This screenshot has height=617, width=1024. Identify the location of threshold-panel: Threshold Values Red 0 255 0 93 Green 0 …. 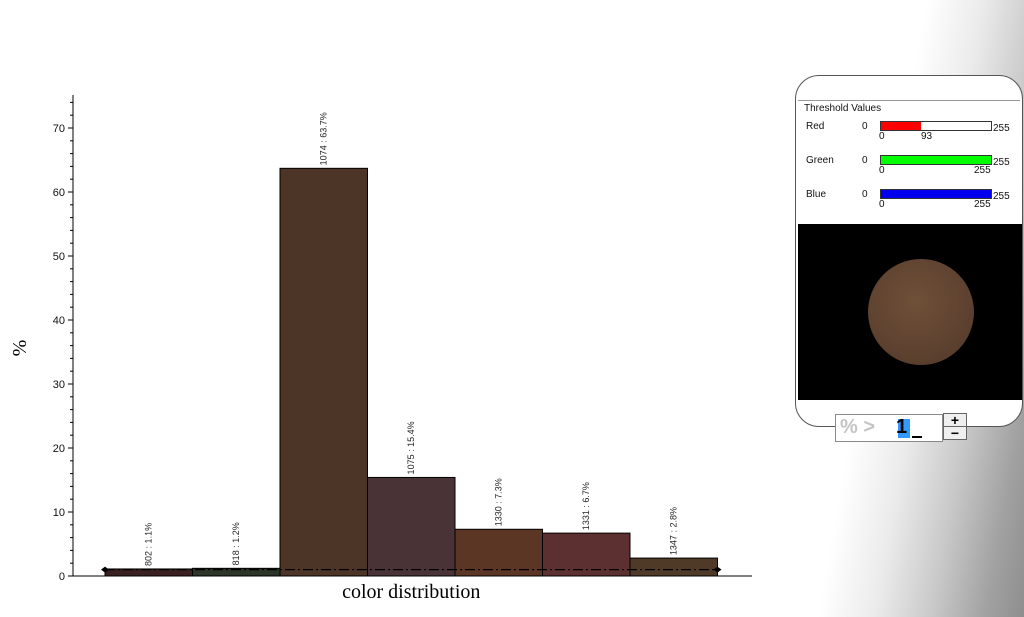
(909, 251).